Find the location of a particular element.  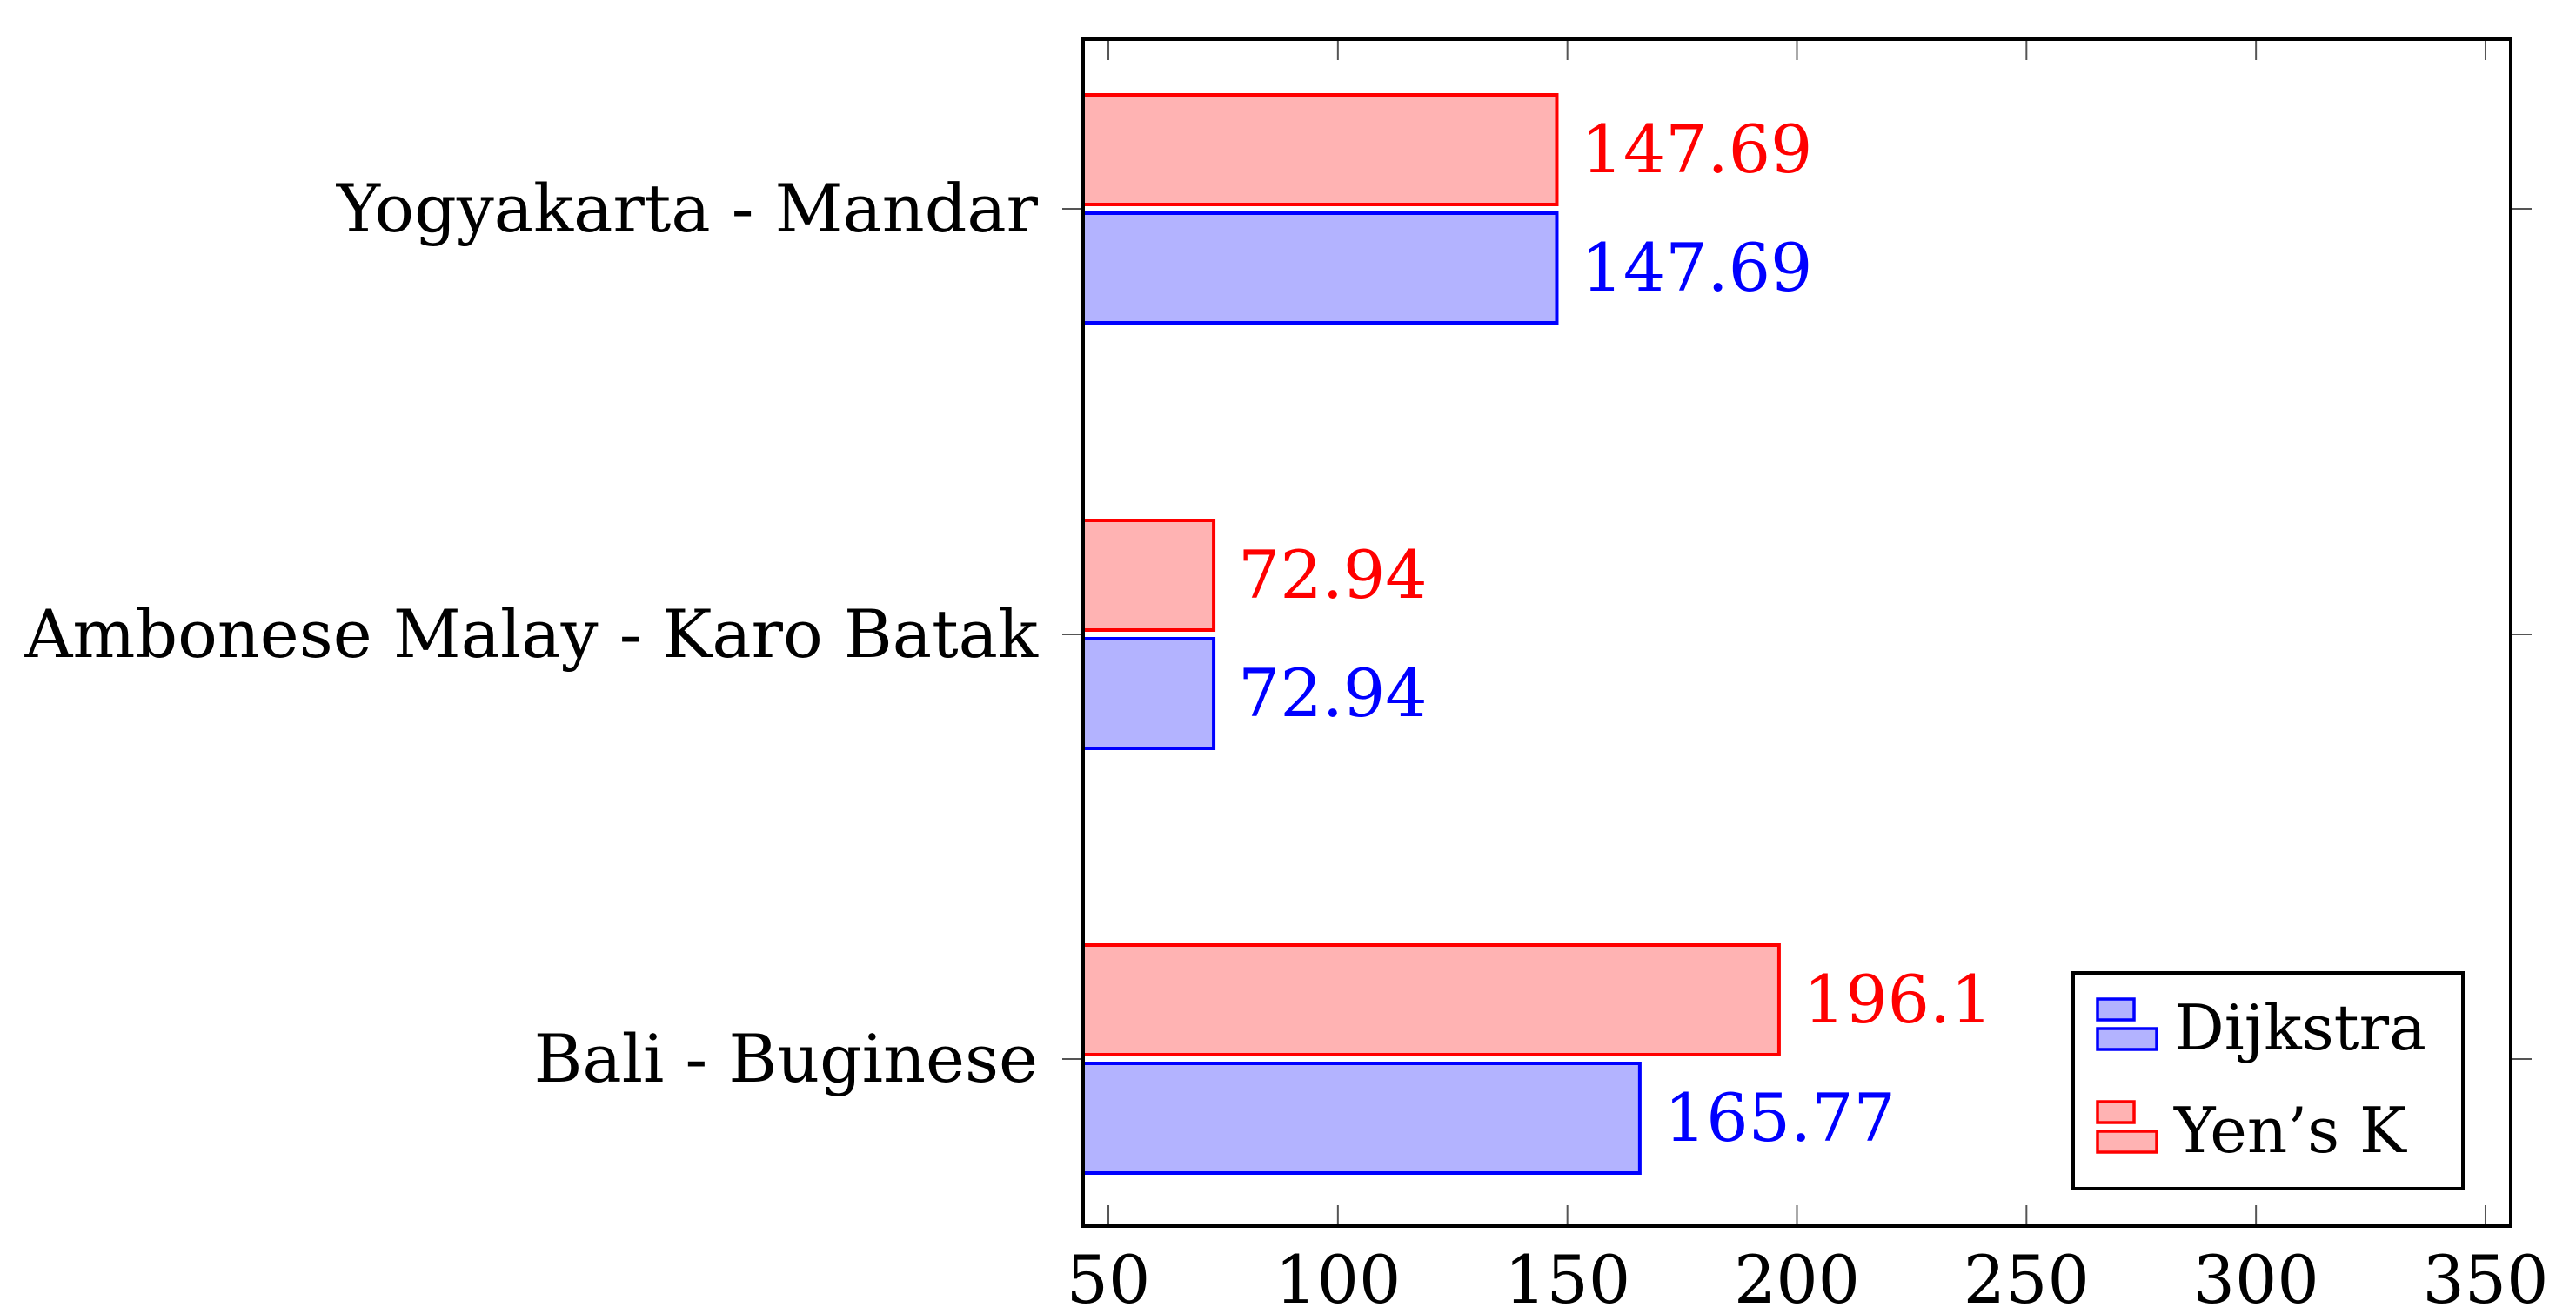

x-tick-label: 50 is located at coordinates (1109, 1277).